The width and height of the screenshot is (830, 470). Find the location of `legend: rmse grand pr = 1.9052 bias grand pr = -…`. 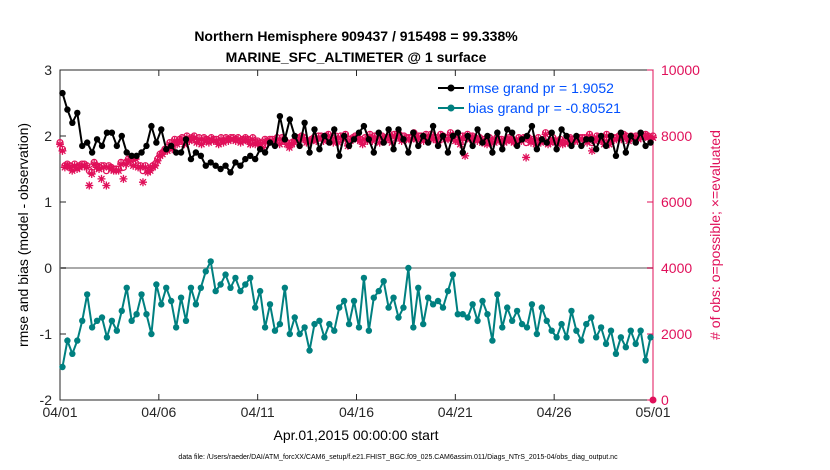

legend: rmse grand pr = 1.9052 bias grand pr = -… is located at coordinates (529, 98).